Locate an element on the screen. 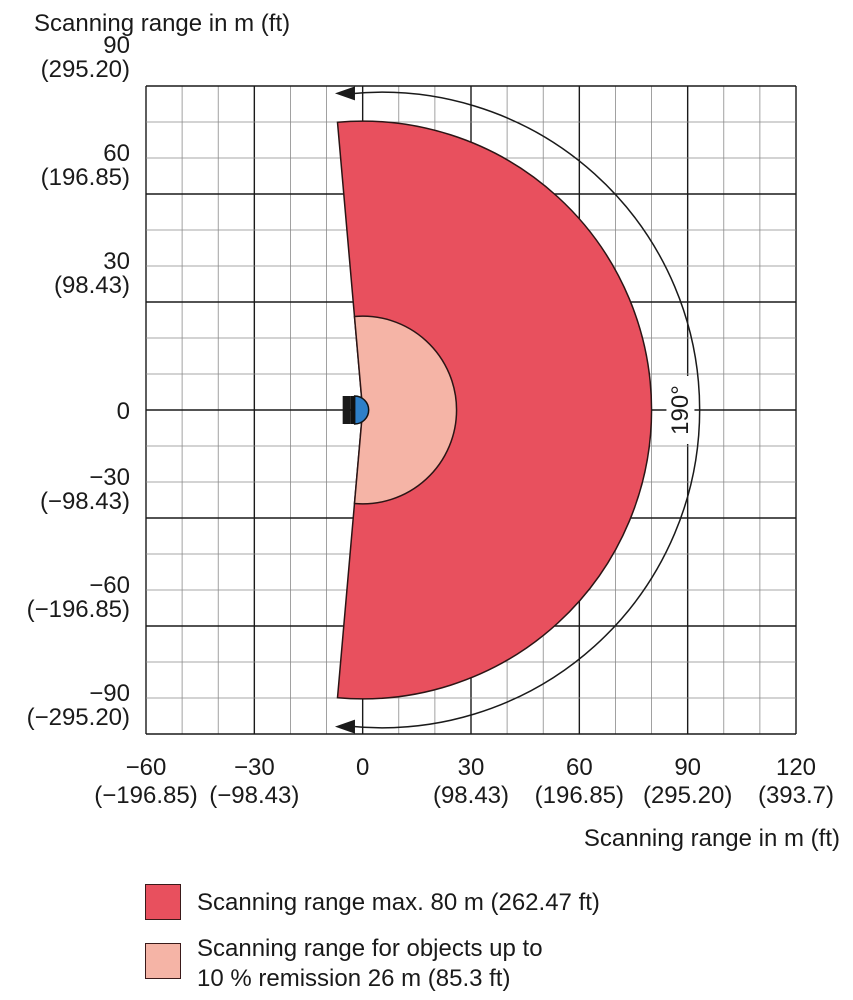 The height and width of the screenshot is (1000, 853). x-tick-label-ft: (196.85) is located at coordinates (579, 795).